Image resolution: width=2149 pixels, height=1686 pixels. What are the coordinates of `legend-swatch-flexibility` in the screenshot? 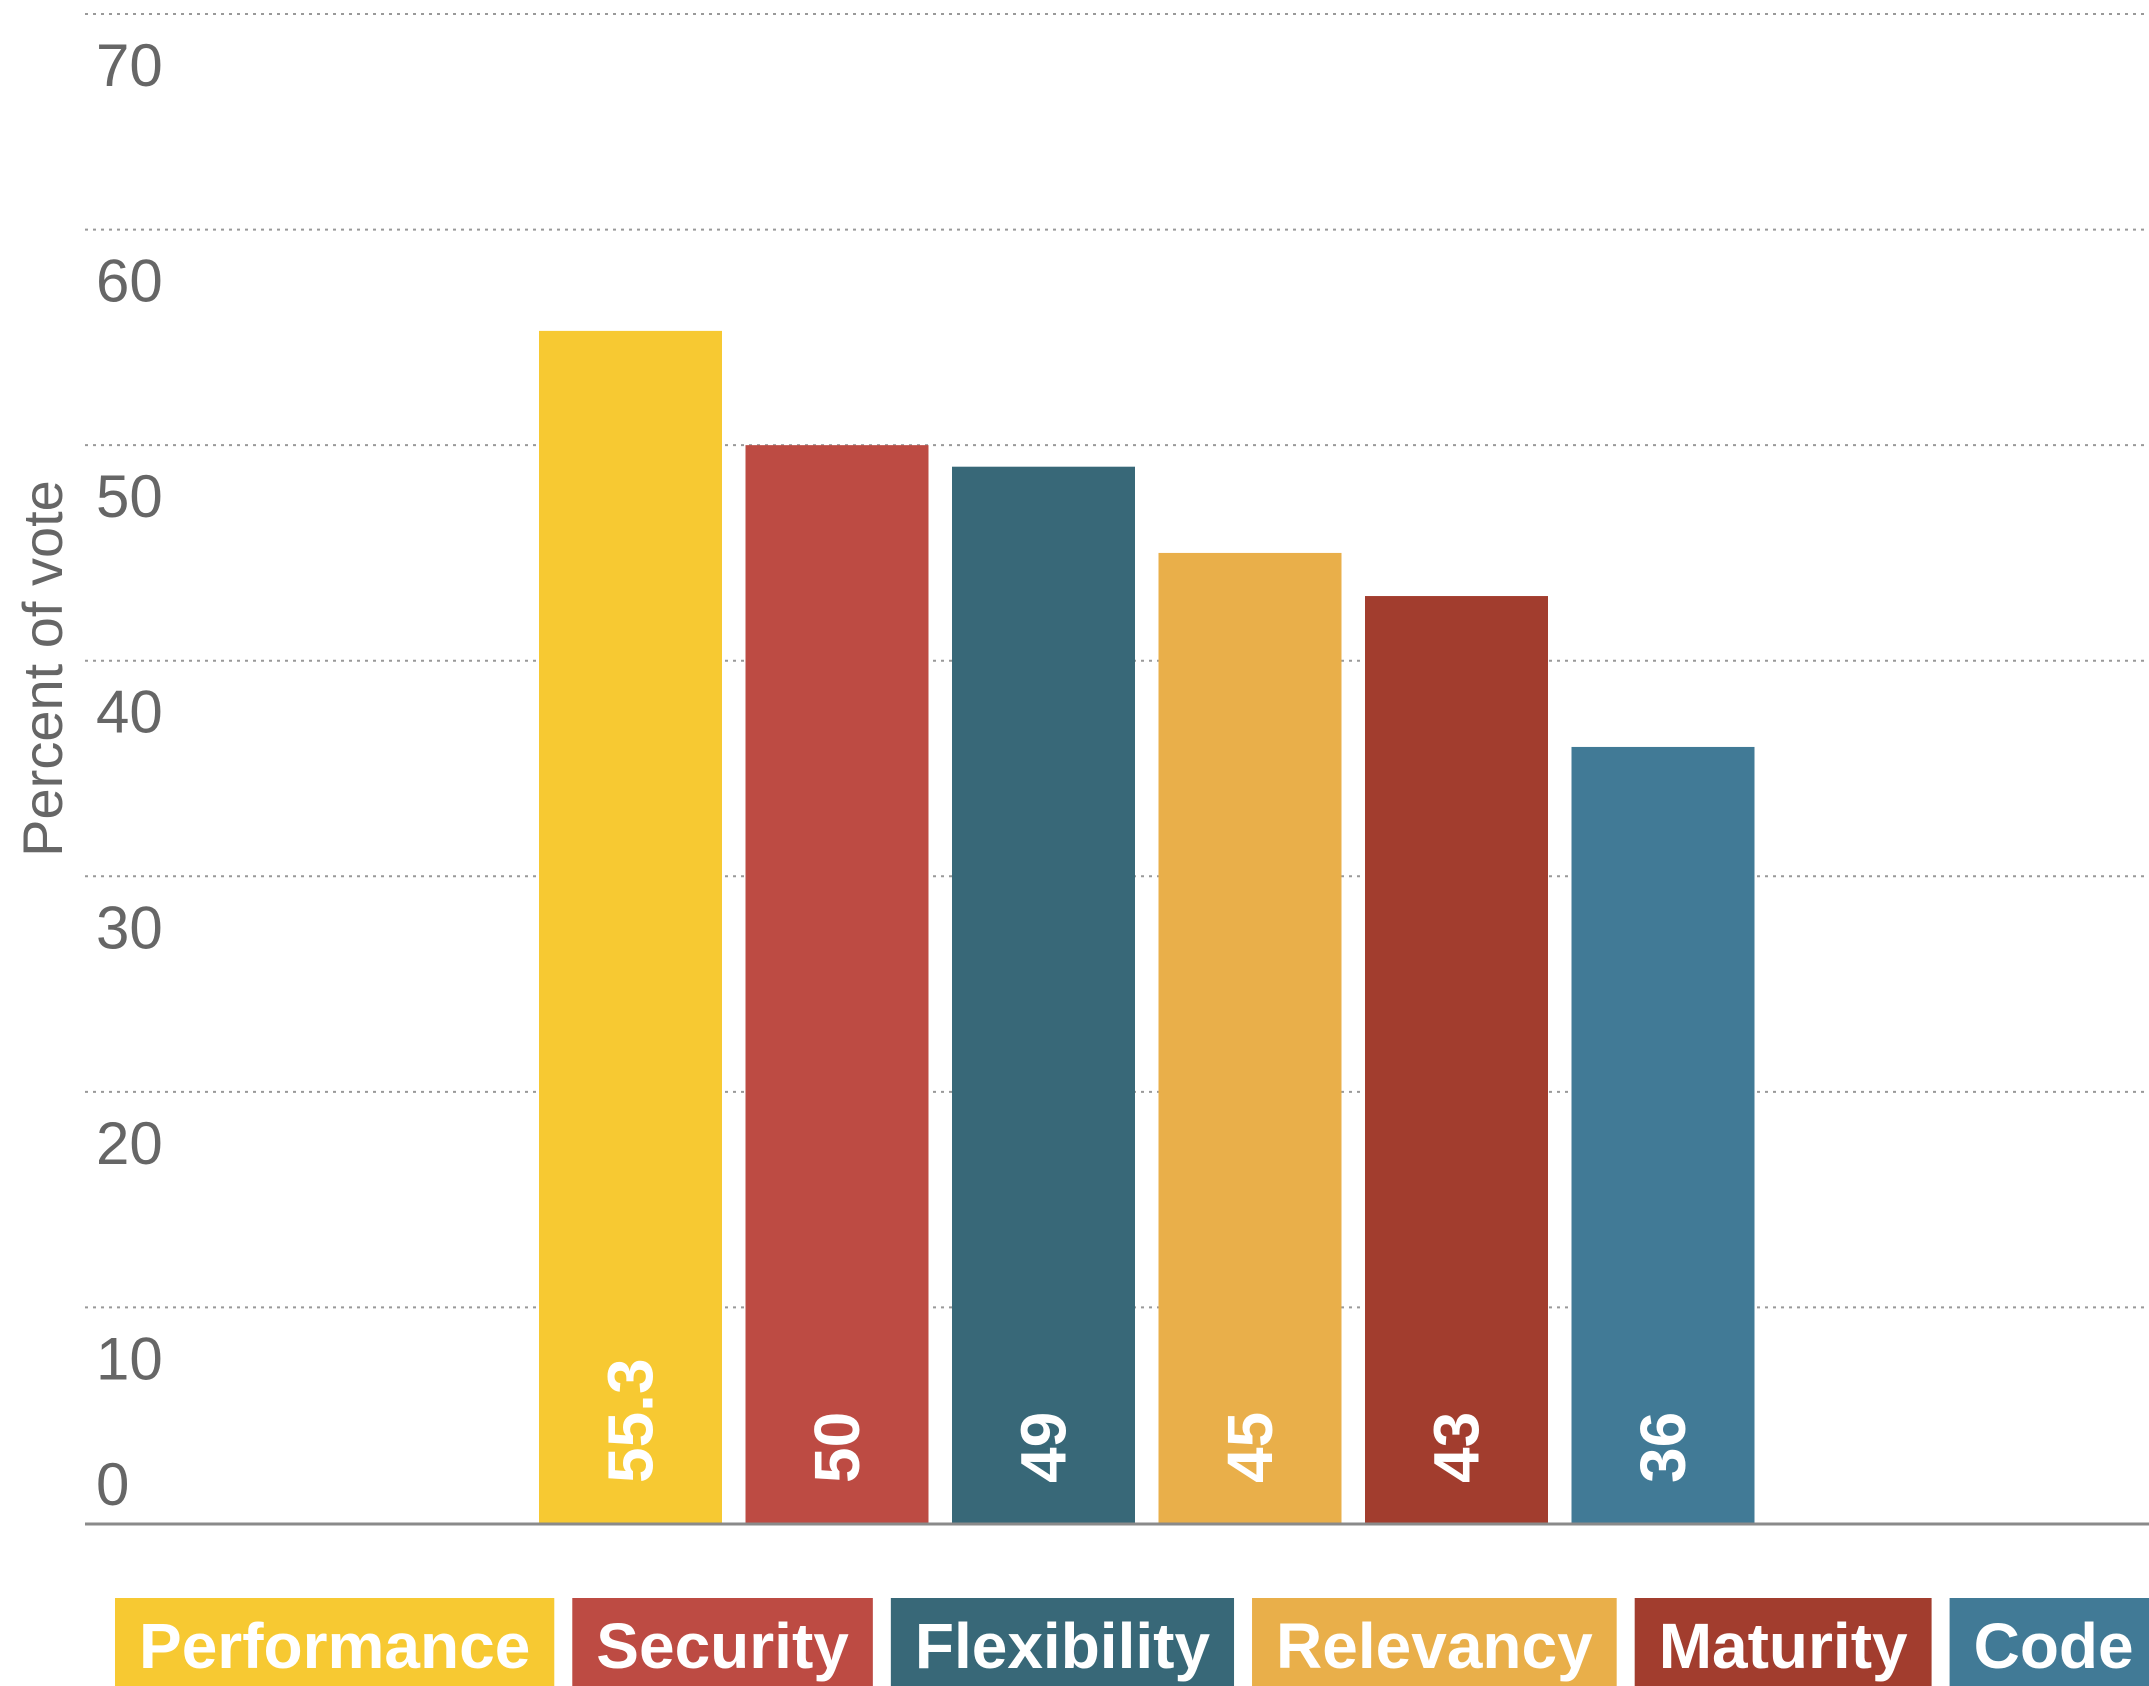 It's located at (1062, 1642).